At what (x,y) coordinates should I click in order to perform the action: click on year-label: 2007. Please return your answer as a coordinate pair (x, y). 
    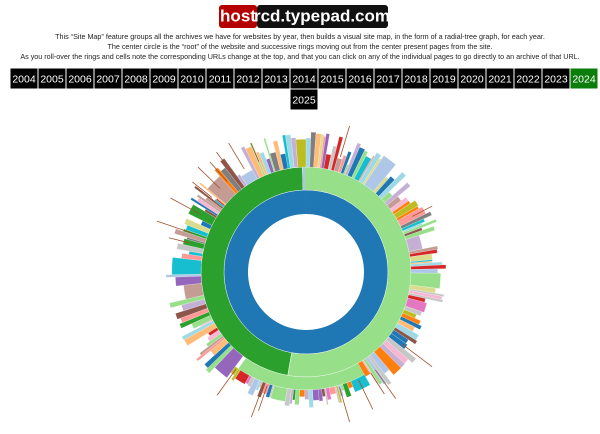
    Looking at the image, I should click on (108, 79).